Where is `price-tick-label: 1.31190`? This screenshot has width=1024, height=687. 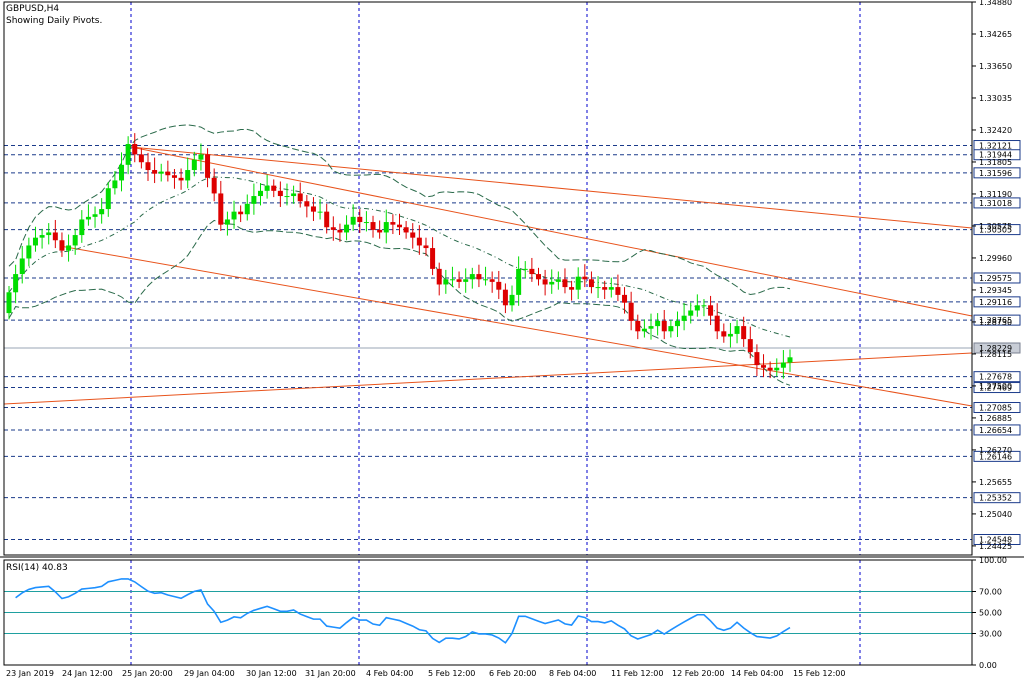
price-tick-label: 1.31190 is located at coordinates (995, 194).